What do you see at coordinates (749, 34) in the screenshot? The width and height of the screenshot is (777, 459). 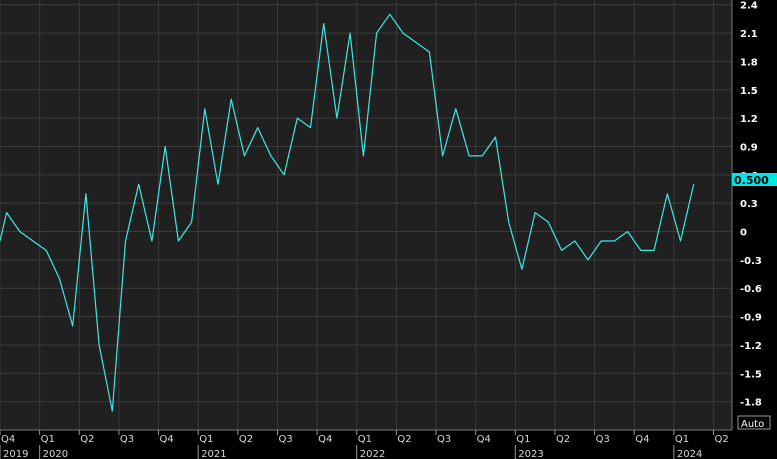 I see `y-tick-label: 2.1` at bounding box center [749, 34].